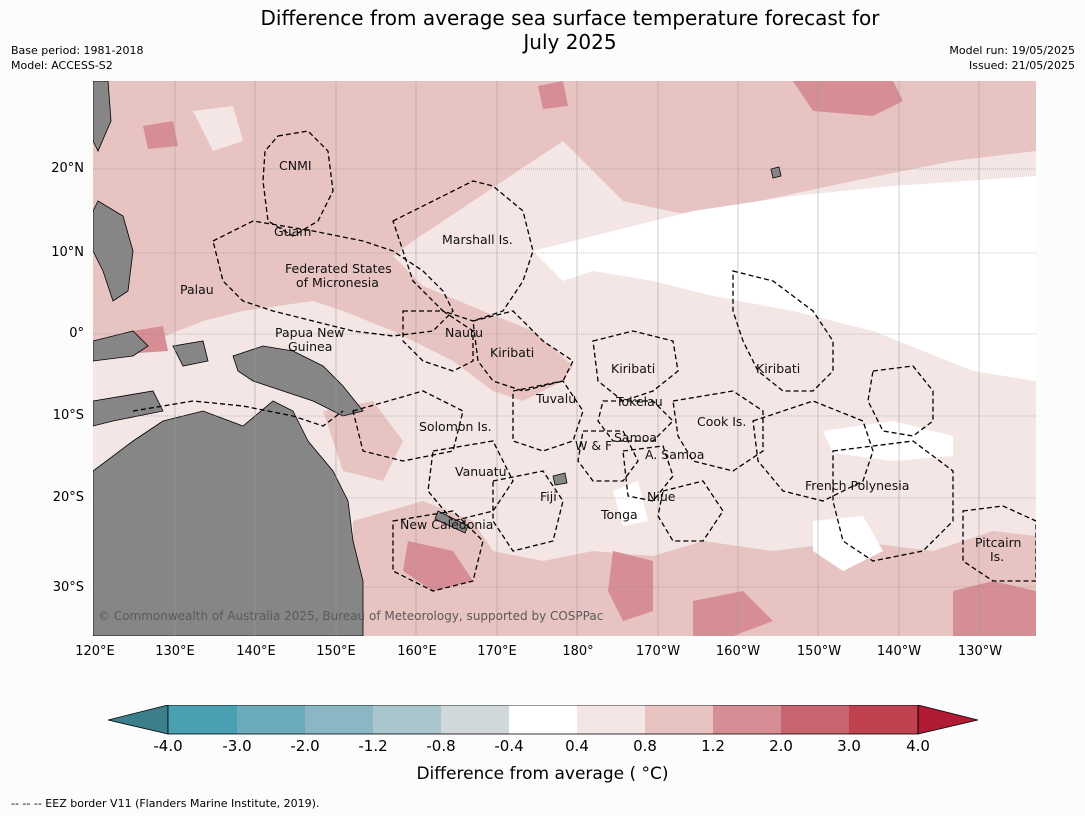 The width and height of the screenshot is (1085, 816). I want to click on lon-label-150w: 150°W, so click(819, 651).